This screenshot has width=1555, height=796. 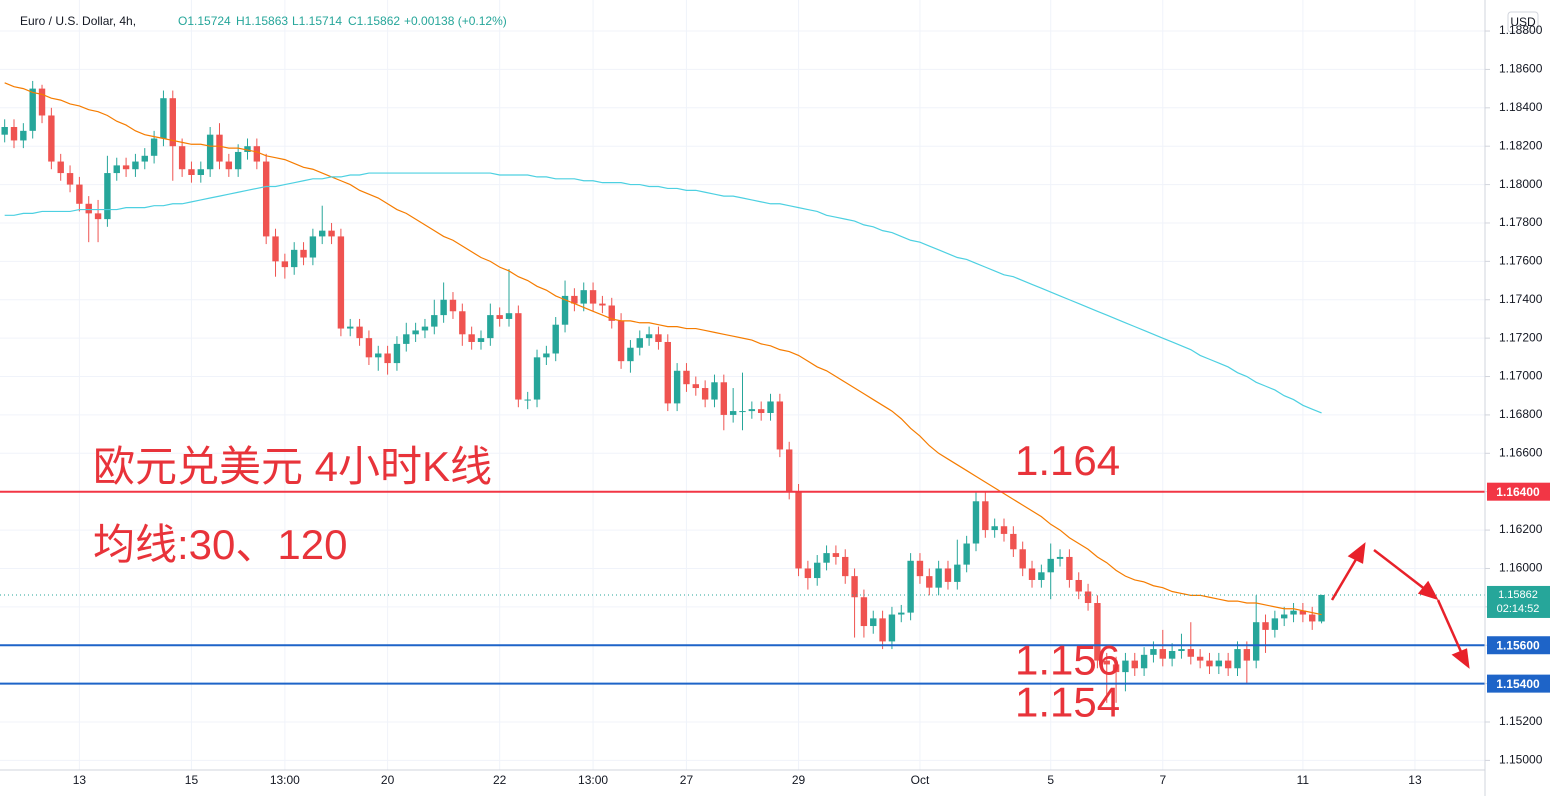 I want to click on level-annotation: 1.156, so click(x=1067, y=659).